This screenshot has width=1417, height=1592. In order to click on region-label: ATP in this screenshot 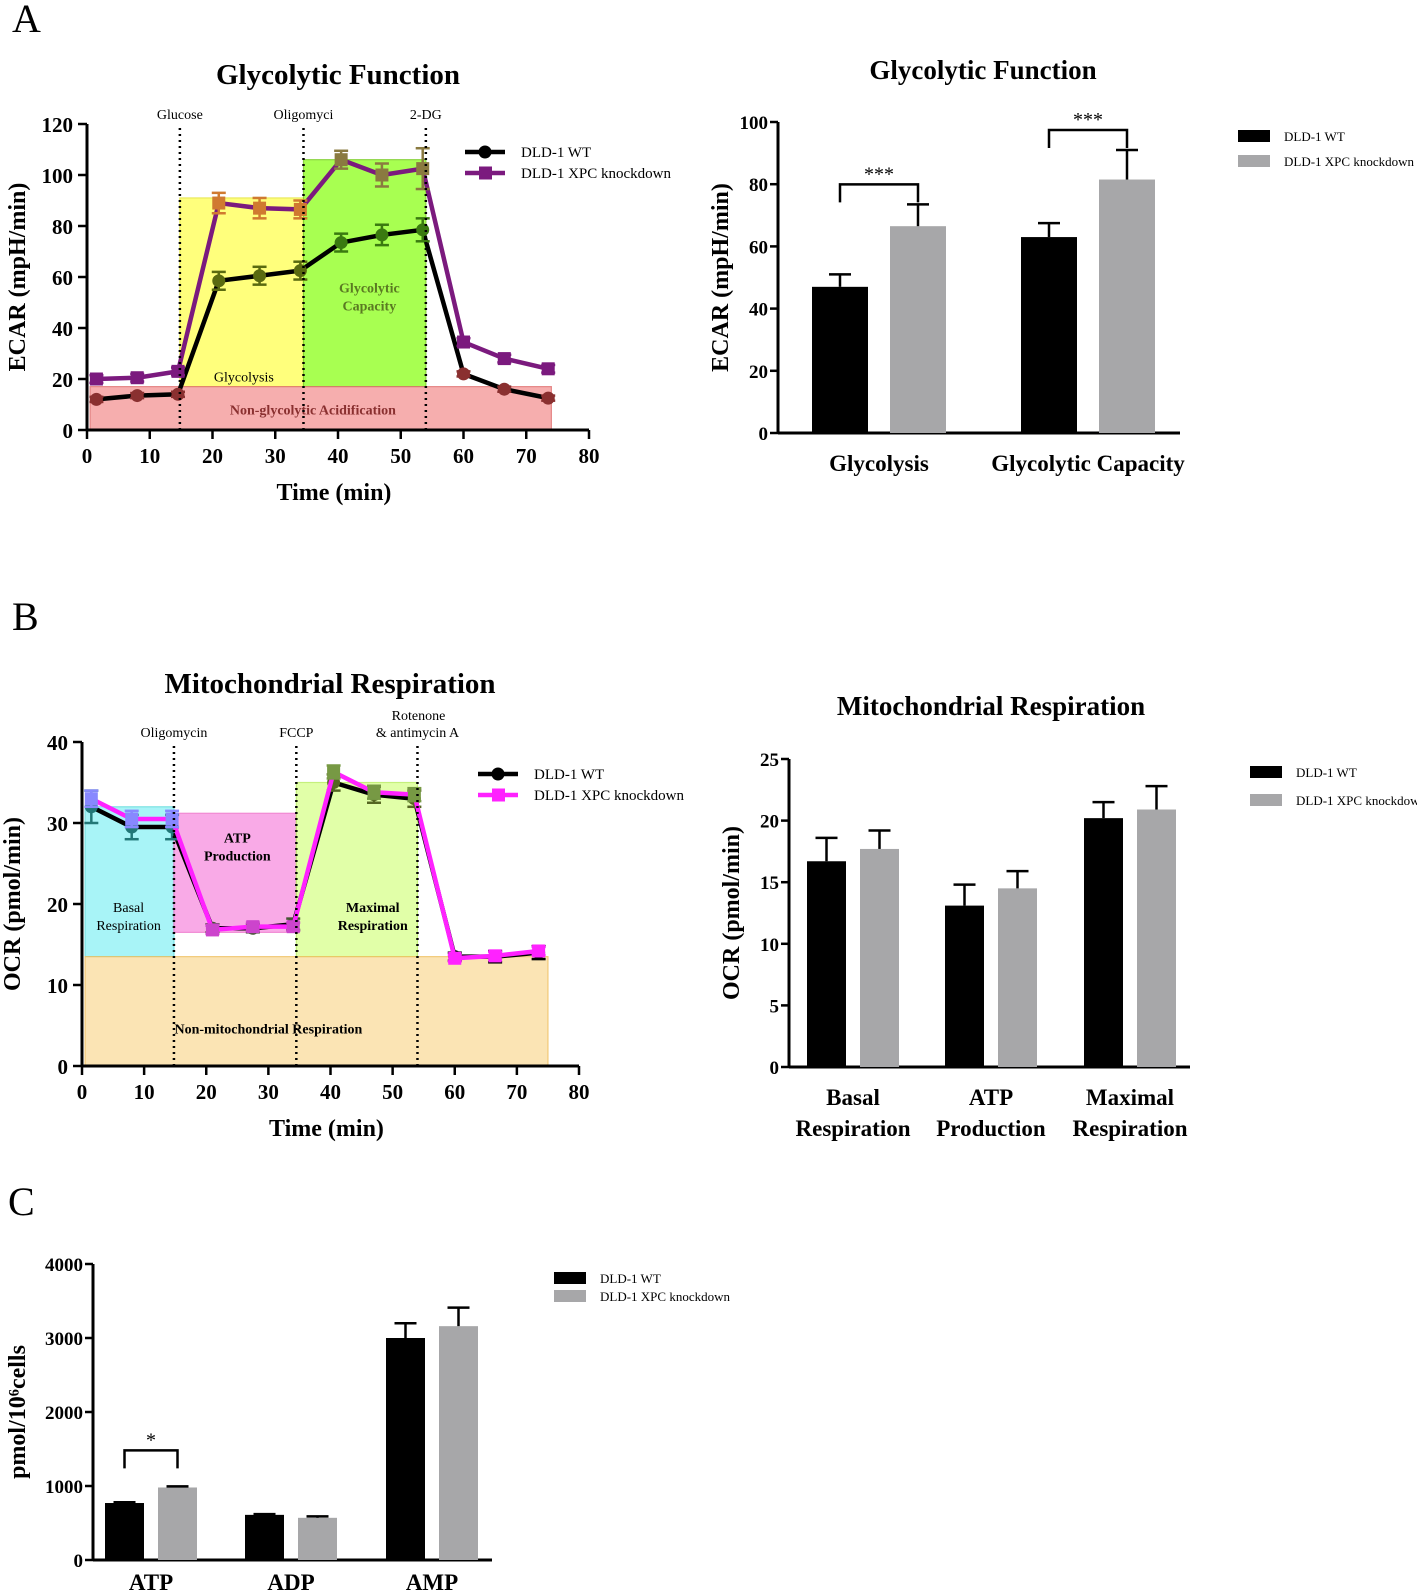, I will do `click(237, 838)`.